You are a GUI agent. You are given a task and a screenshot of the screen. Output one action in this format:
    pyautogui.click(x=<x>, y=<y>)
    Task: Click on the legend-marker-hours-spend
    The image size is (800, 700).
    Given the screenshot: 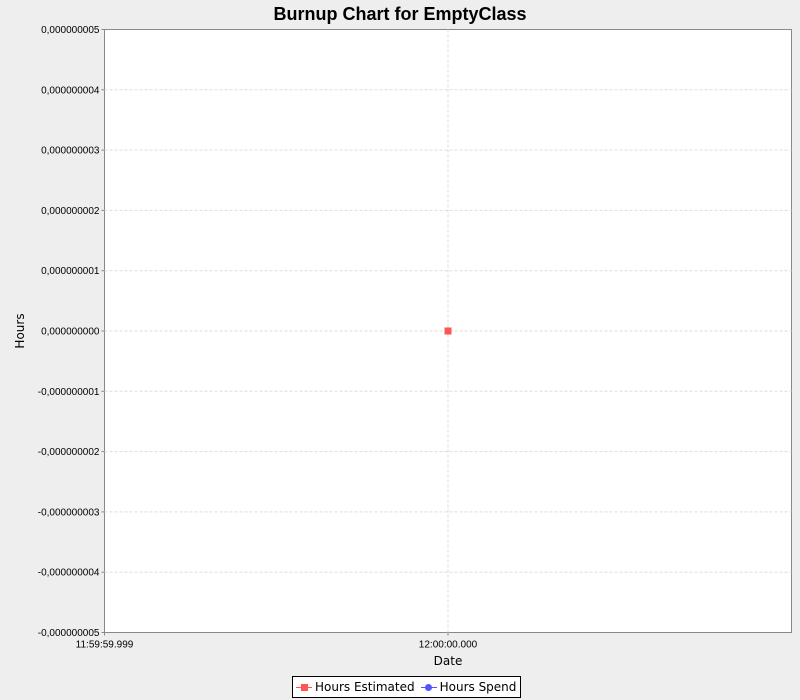 What is the action you would take?
    pyautogui.click(x=428, y=687)
    